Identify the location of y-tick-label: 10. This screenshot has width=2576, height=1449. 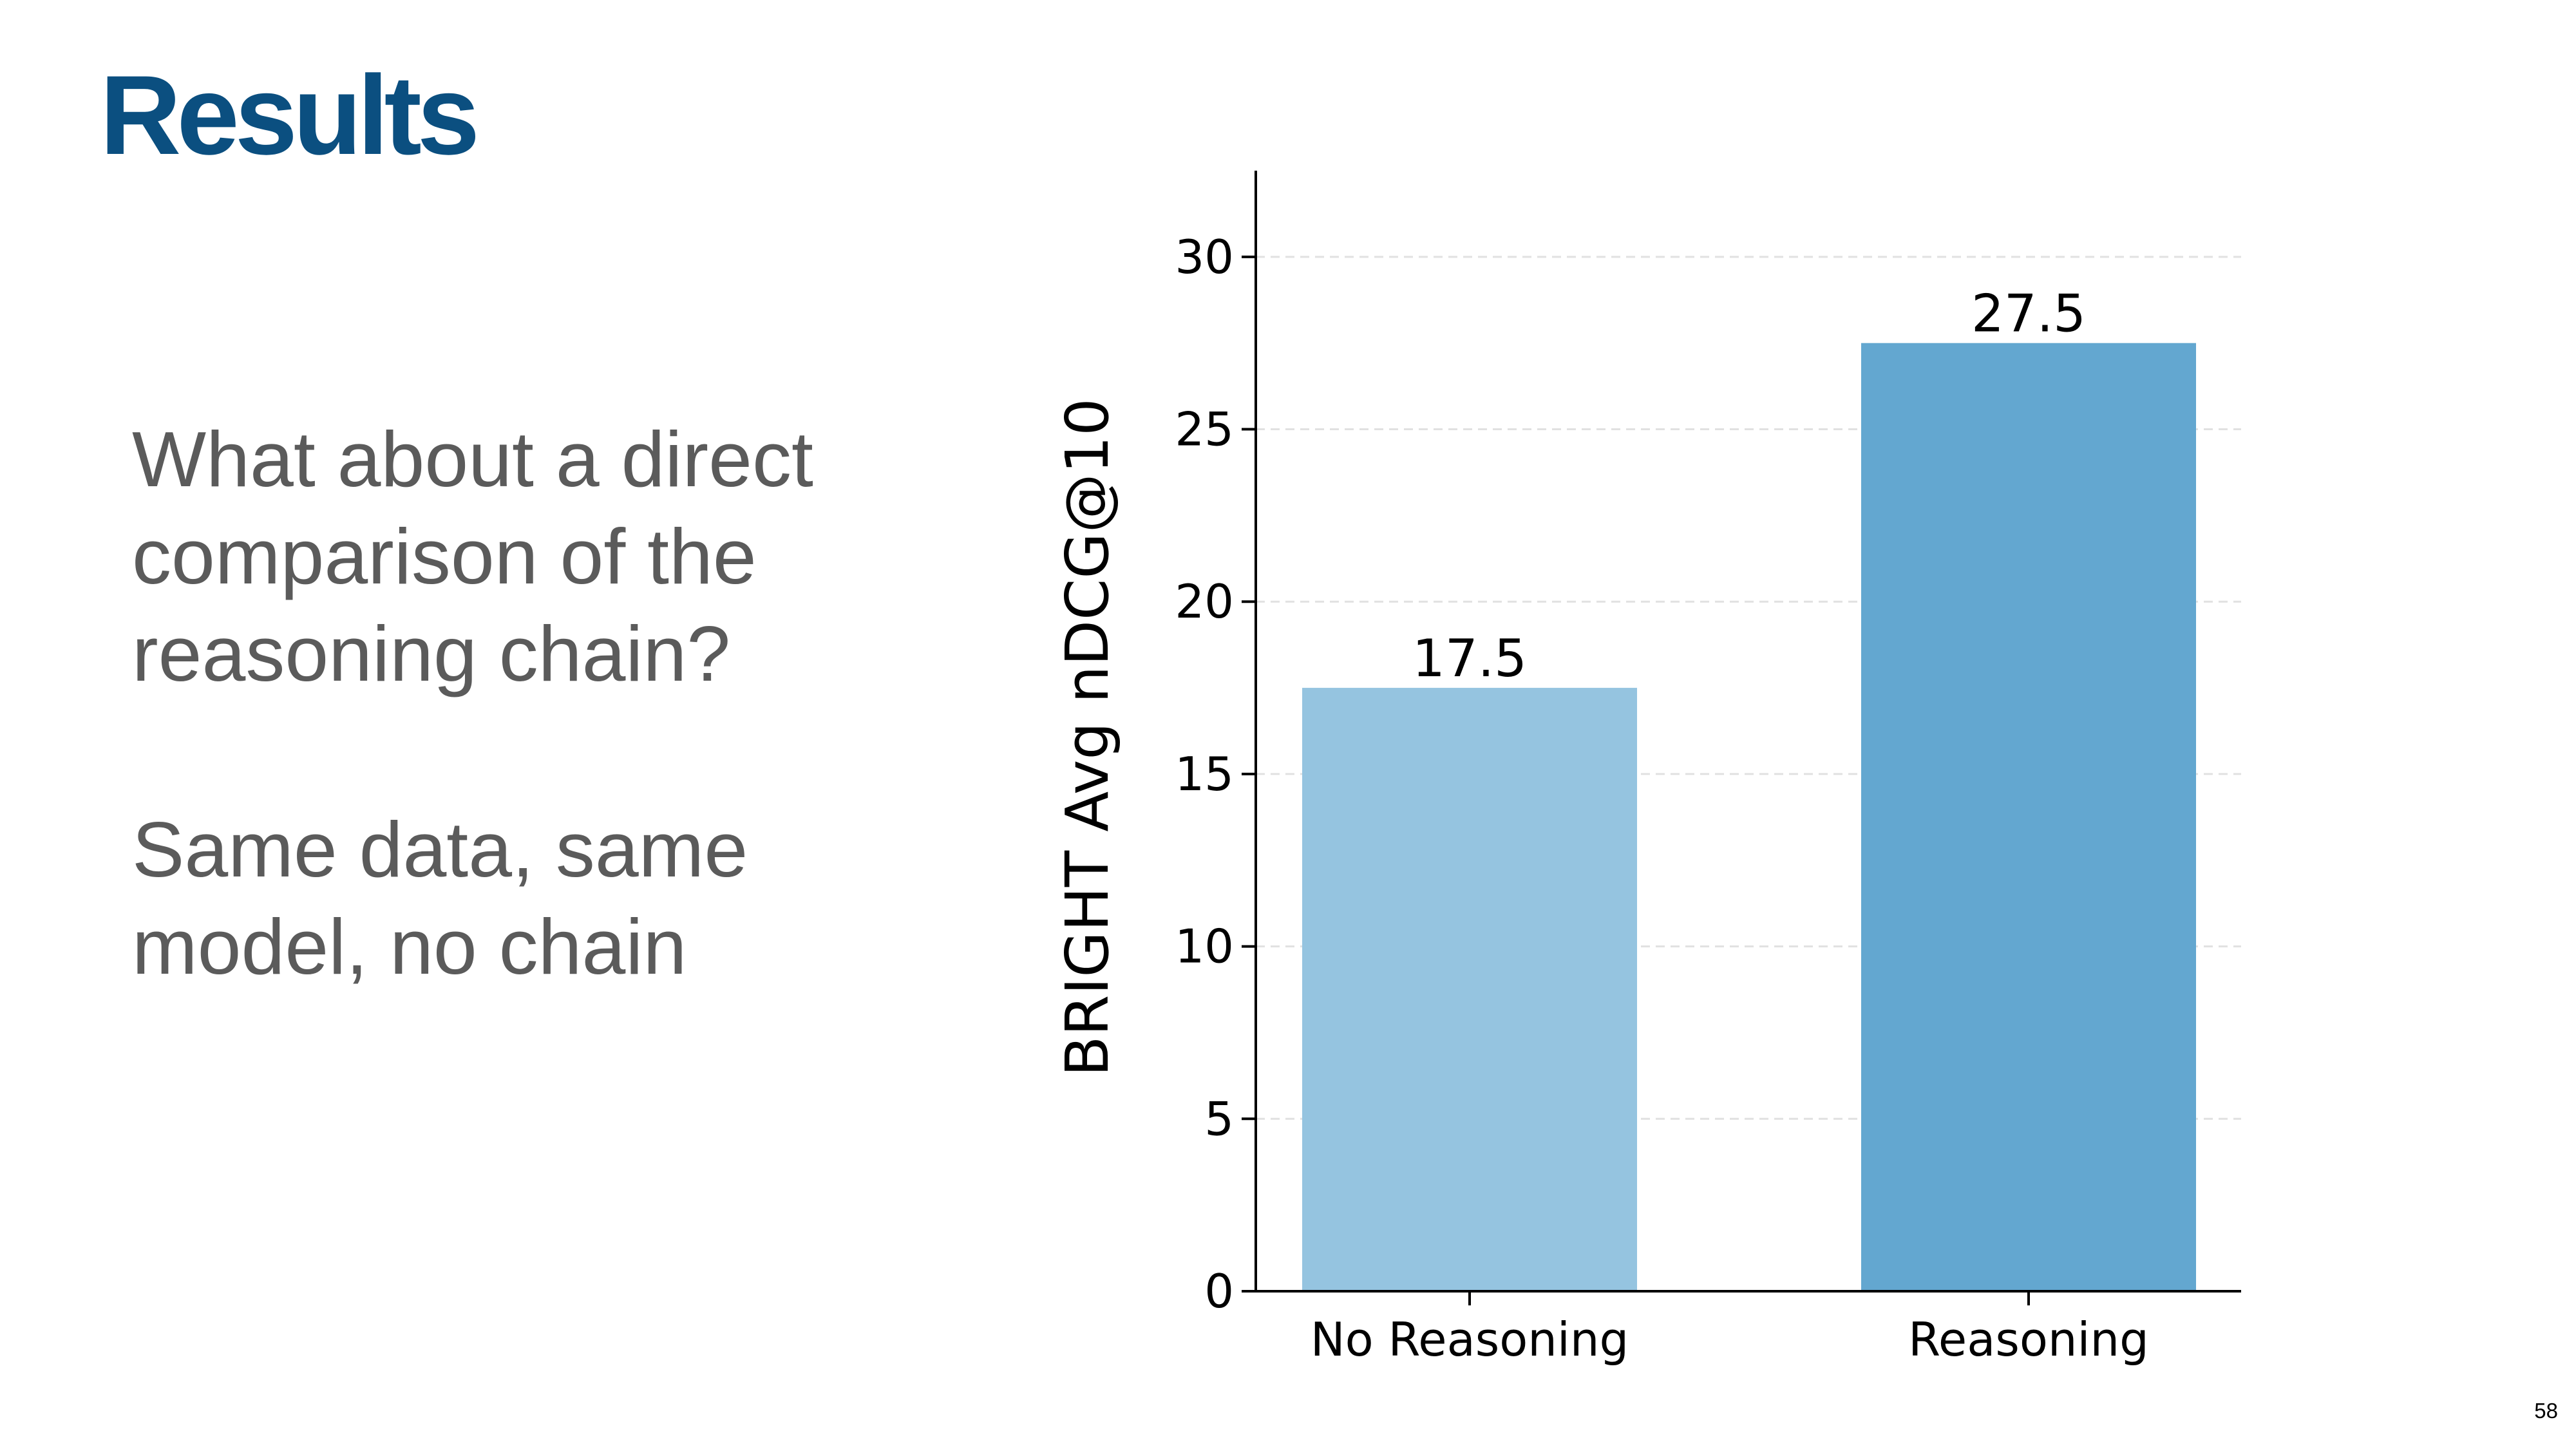
(1204, 947).